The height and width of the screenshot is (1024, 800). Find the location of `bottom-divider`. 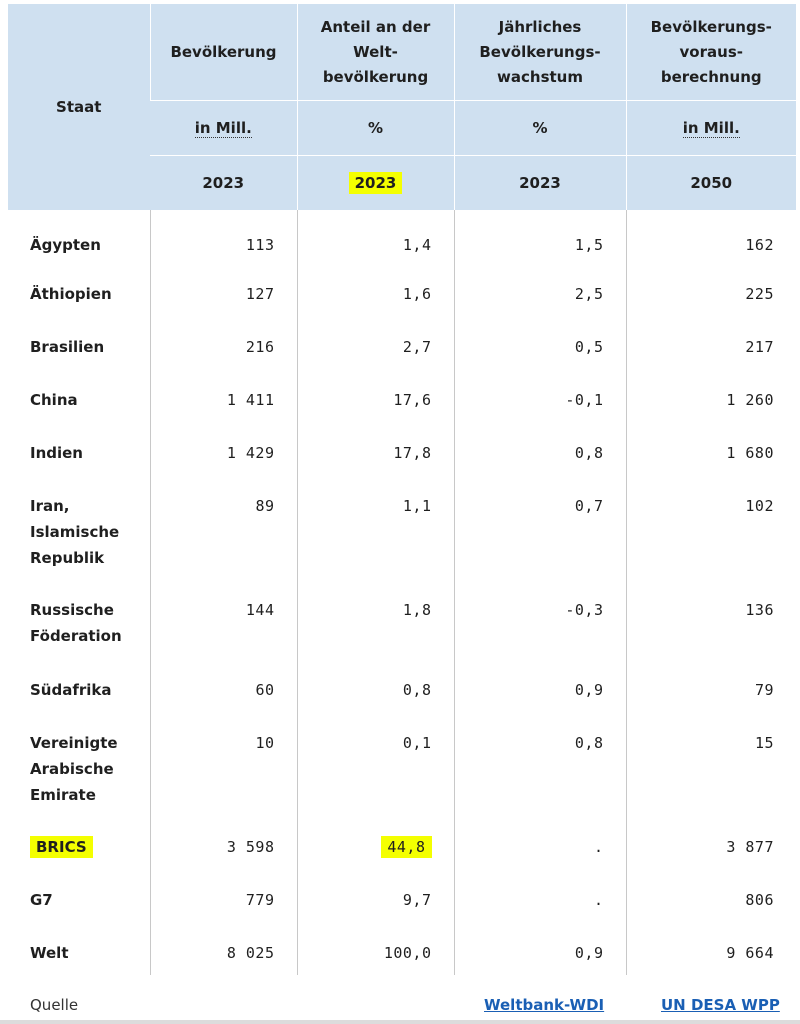

bottom-divider is located at coordinates (400, 1022).